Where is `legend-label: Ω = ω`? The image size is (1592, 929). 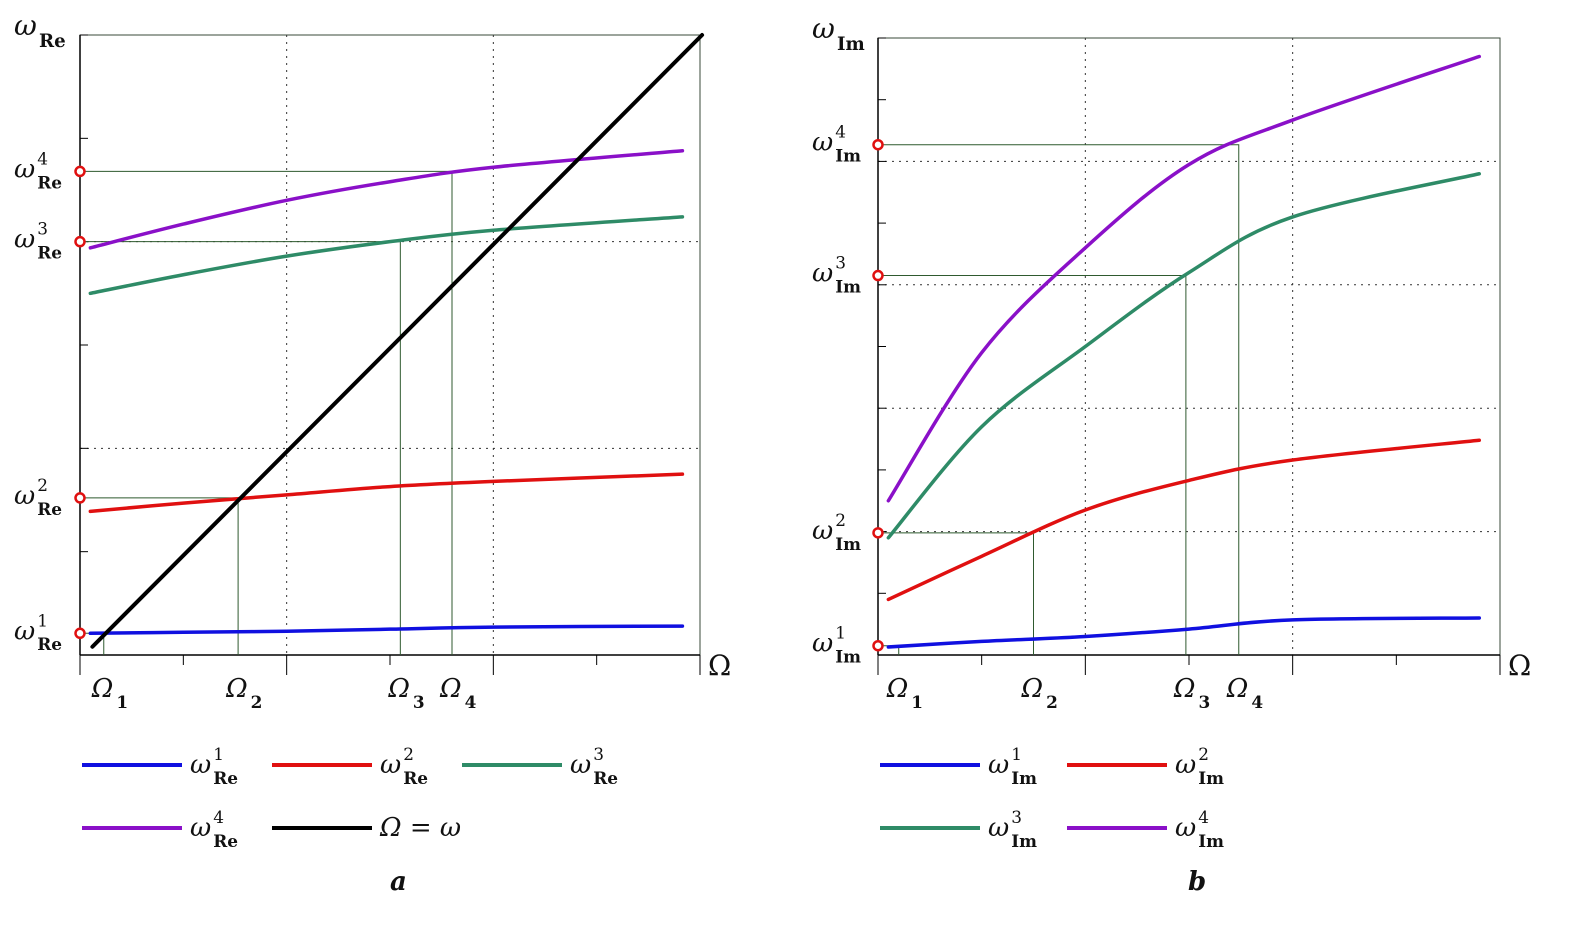 legend-label: Ω = ω is located at coordinates (420, 828).